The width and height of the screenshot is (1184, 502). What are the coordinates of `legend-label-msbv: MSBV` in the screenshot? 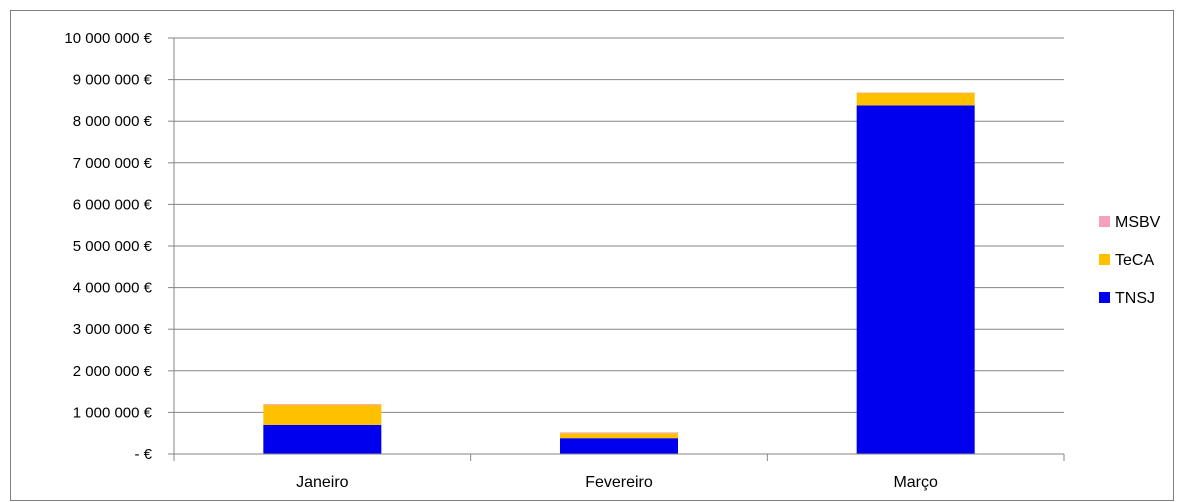 It's located at (1138, 222).